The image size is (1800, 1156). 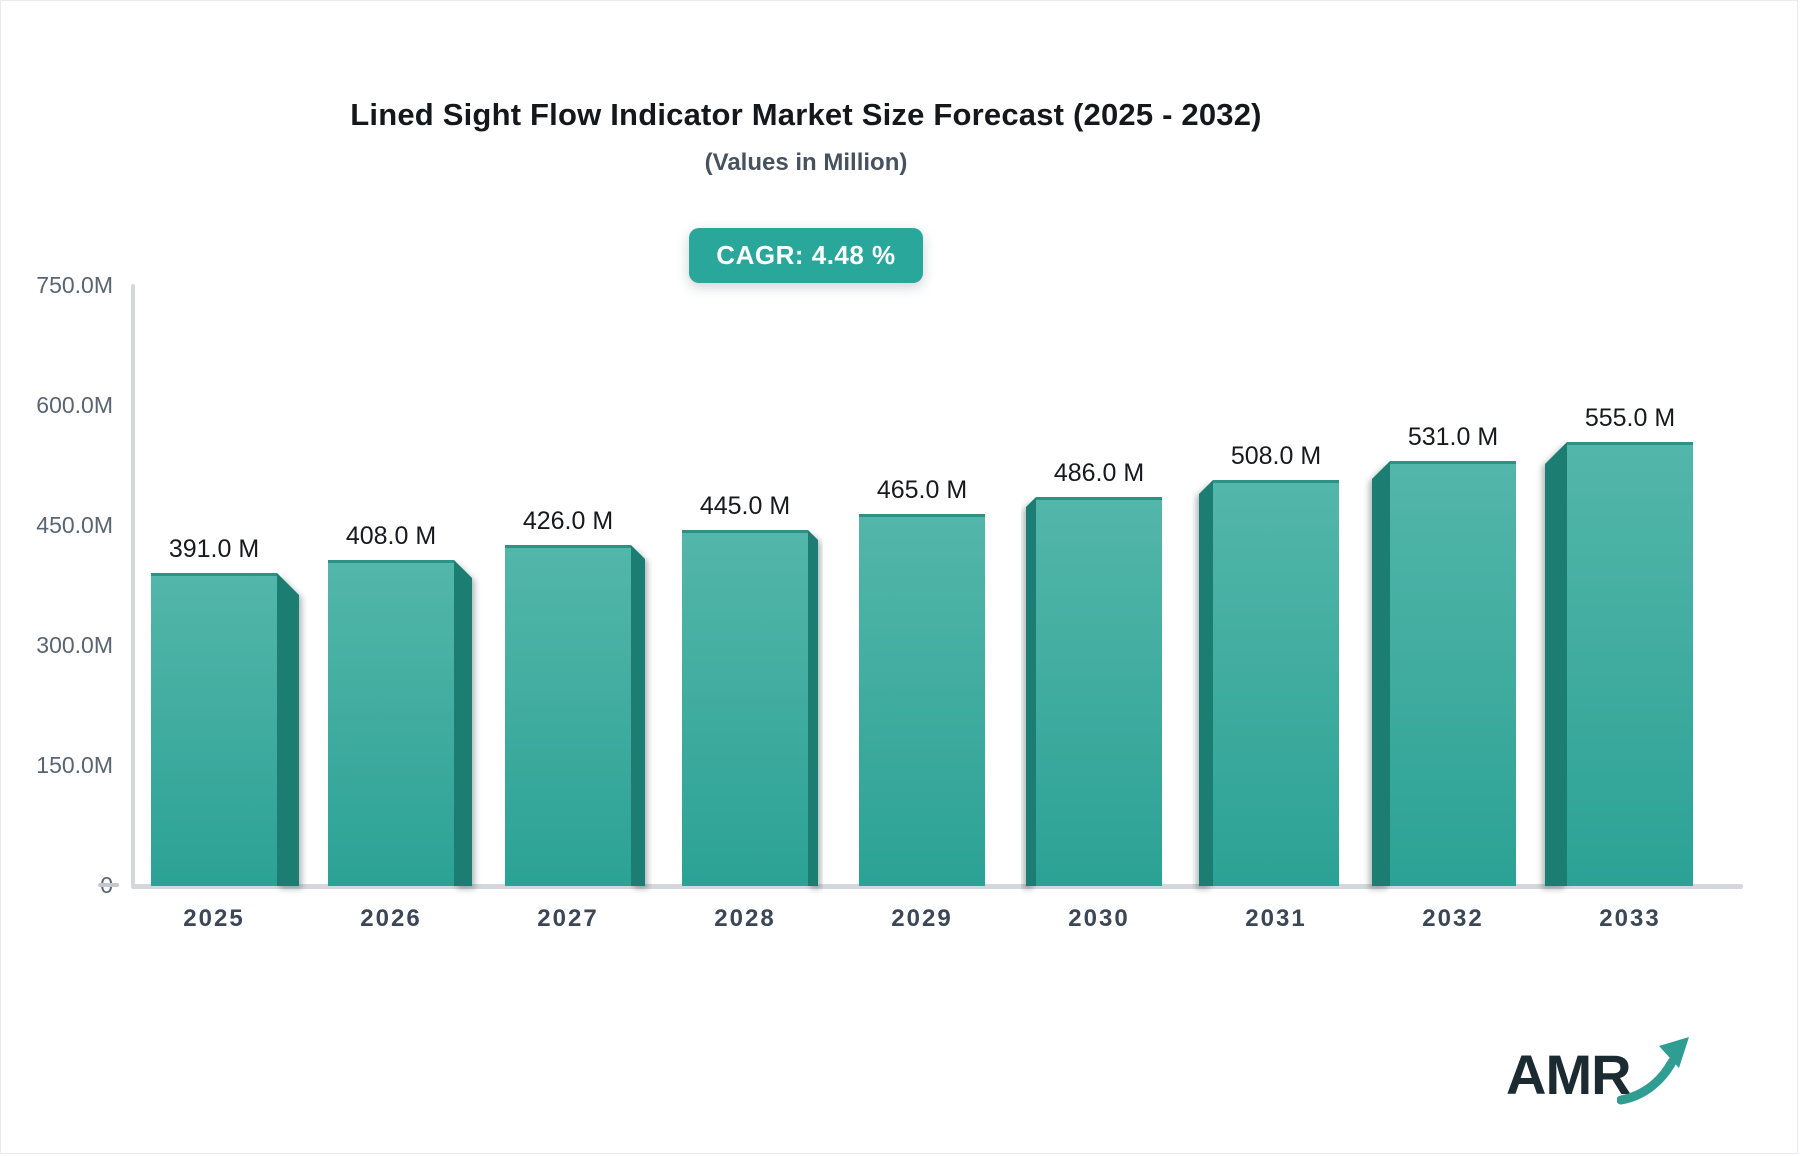 I want to click on bar-2027, so click(x=575, y=715).